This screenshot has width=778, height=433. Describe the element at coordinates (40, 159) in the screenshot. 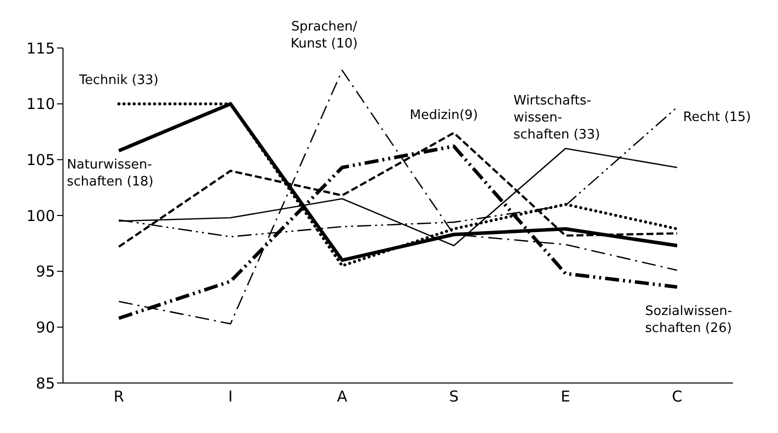

I see `y-tick-label: 105` at that location.